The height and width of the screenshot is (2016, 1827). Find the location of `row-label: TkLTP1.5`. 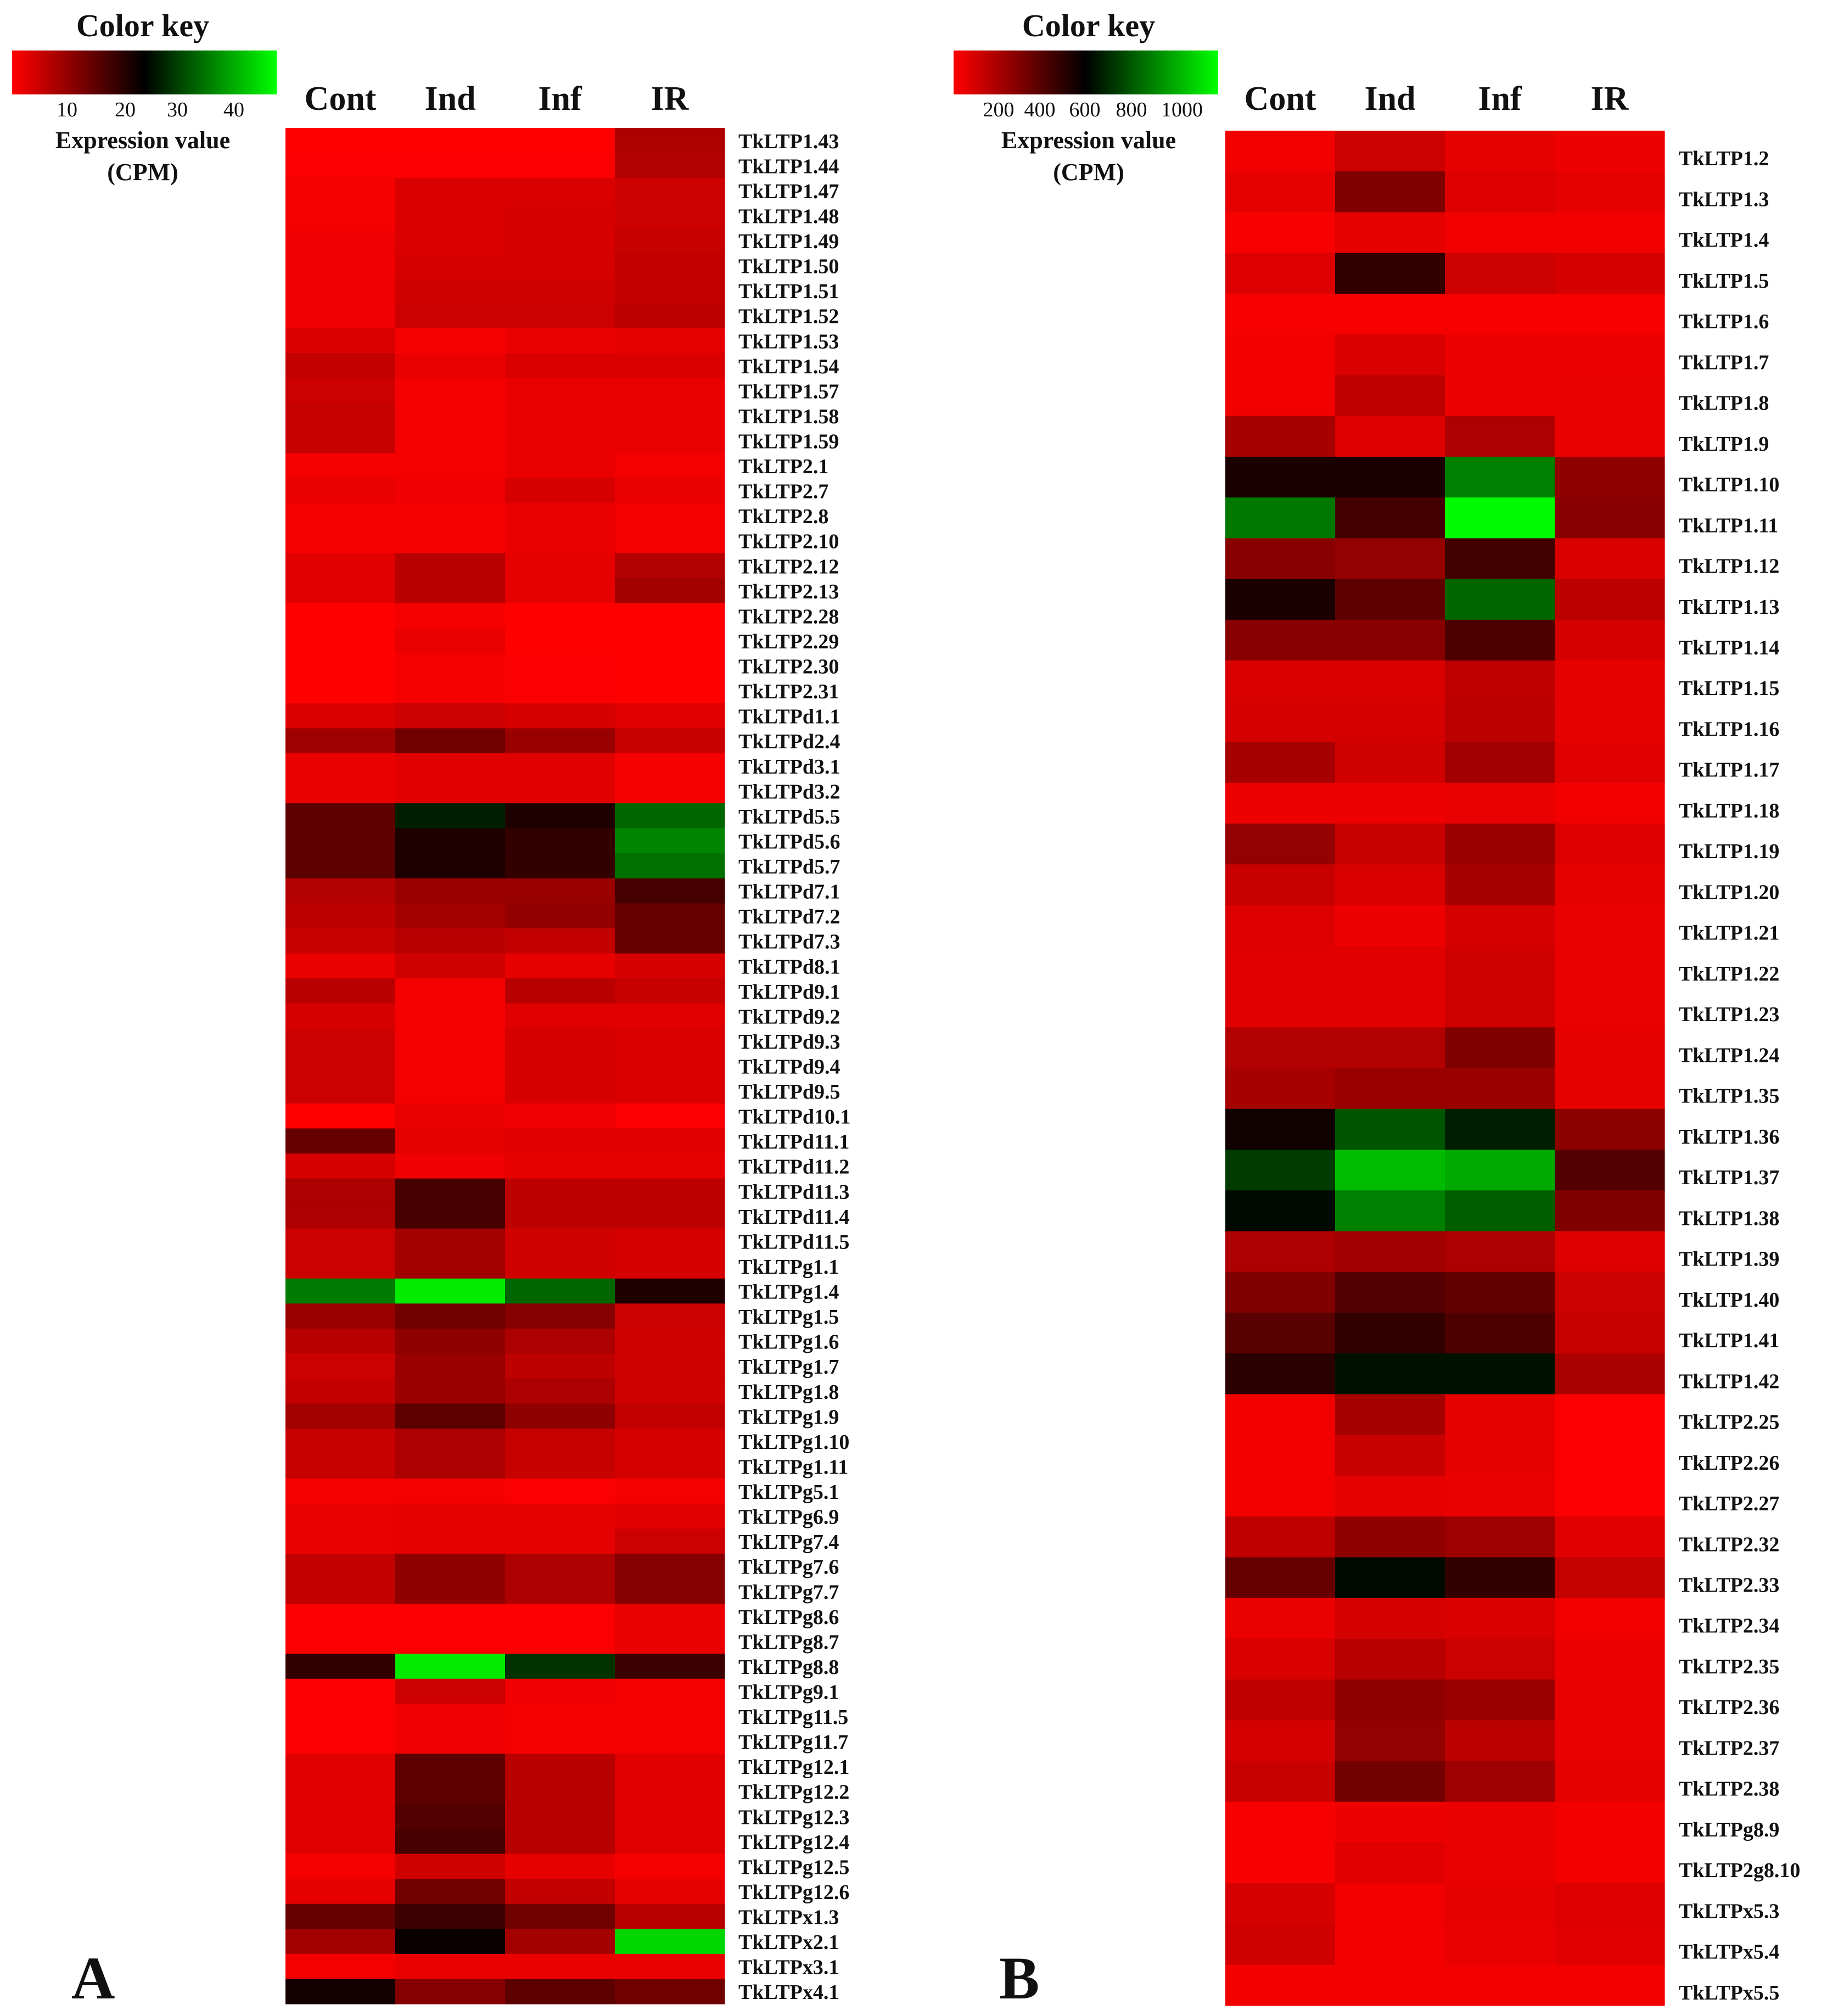

row-label: TkLTP1.5 is located at coordinates (1724, 282).